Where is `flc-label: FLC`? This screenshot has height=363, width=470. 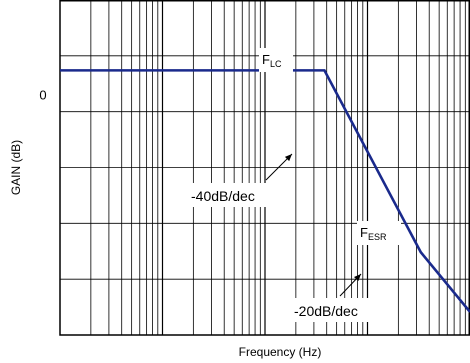
flc-label: FLC is located at coordinates (272, 60).